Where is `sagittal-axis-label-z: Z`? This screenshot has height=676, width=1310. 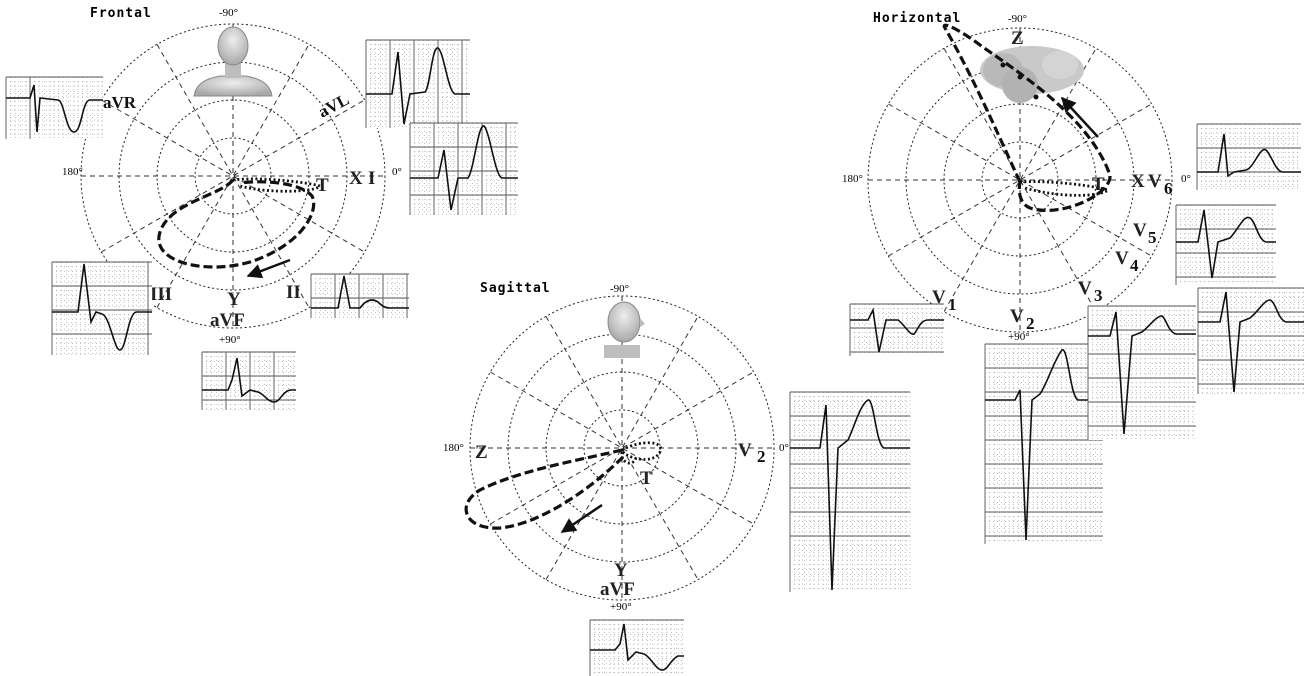 sagittal-axis-label-z: Z is located at coordinates (481, 452).